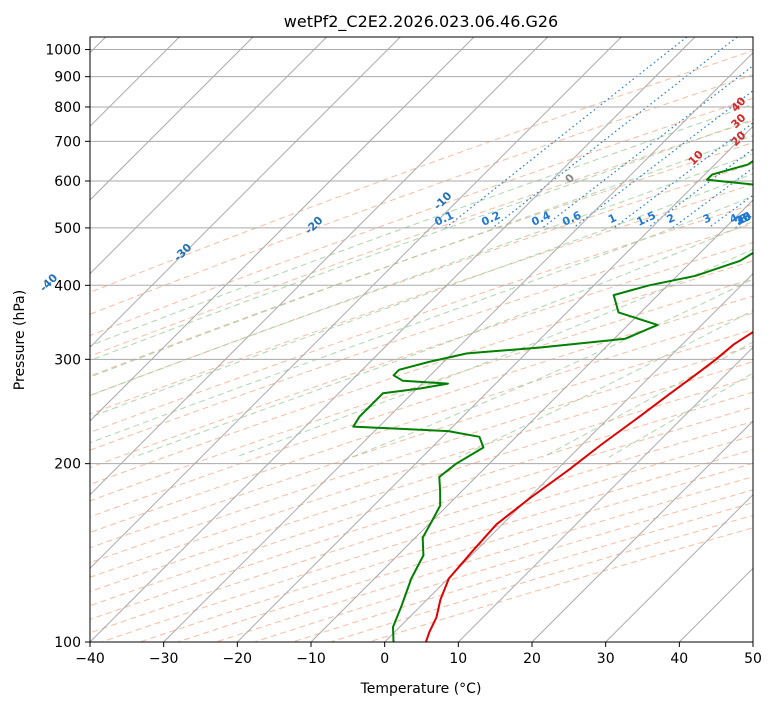  What do you see at coordinates (442, 200) in the screenshot?
I see `dry-adiabat-label: -10` at bounding box center [442, 200].